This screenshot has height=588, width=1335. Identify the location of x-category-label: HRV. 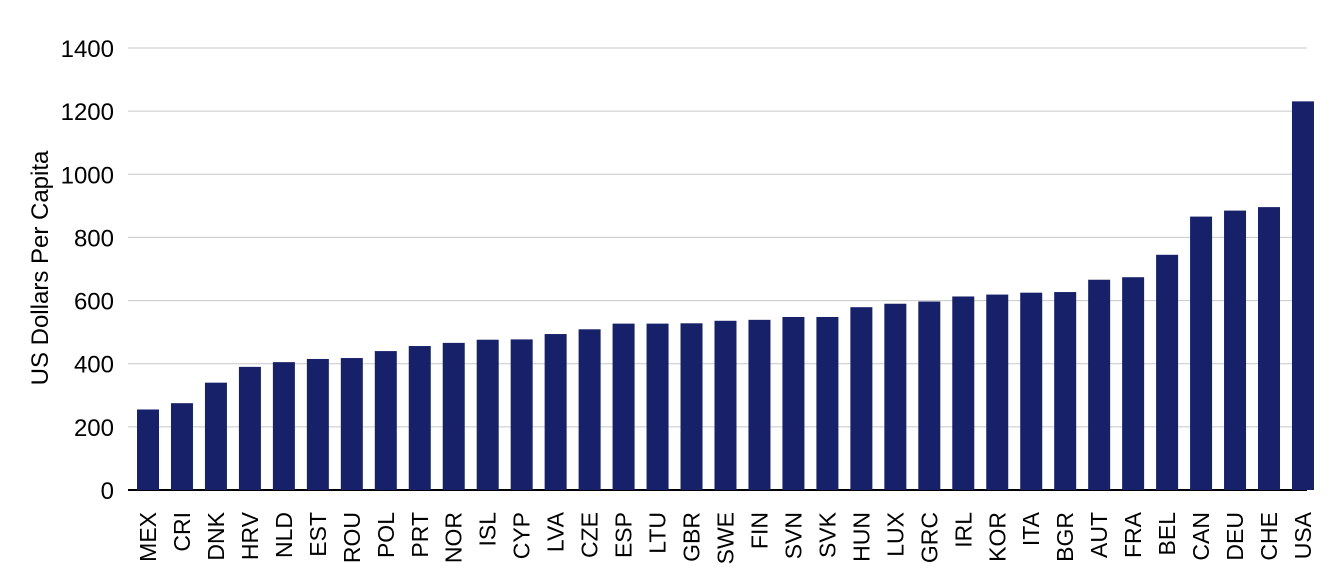
(250, 535).